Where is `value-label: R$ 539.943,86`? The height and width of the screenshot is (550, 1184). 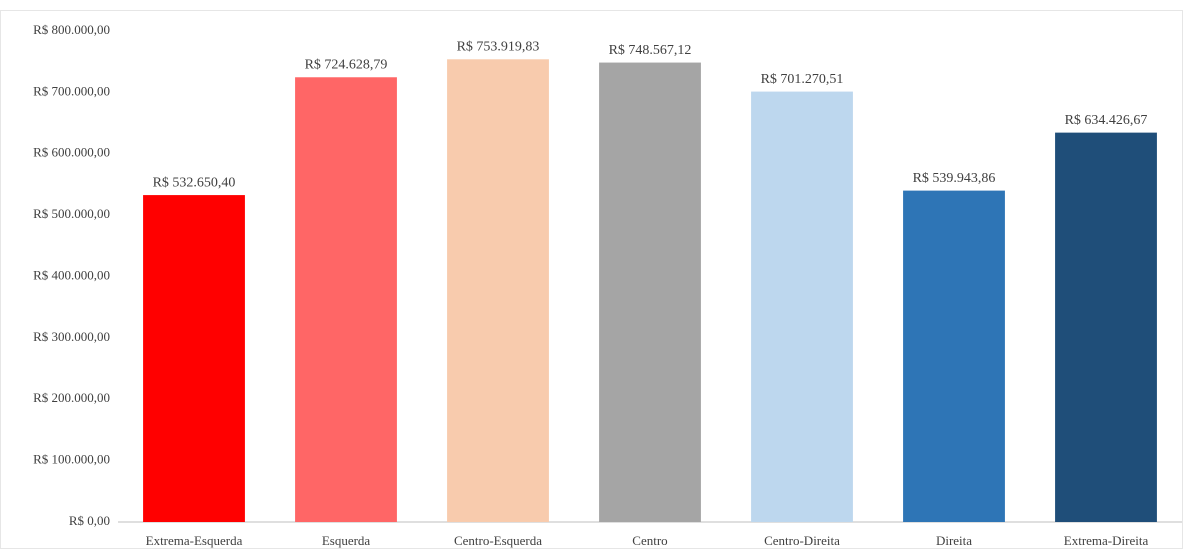 value-label: R$ 539.943,86 is located at coordinates (954, 178).